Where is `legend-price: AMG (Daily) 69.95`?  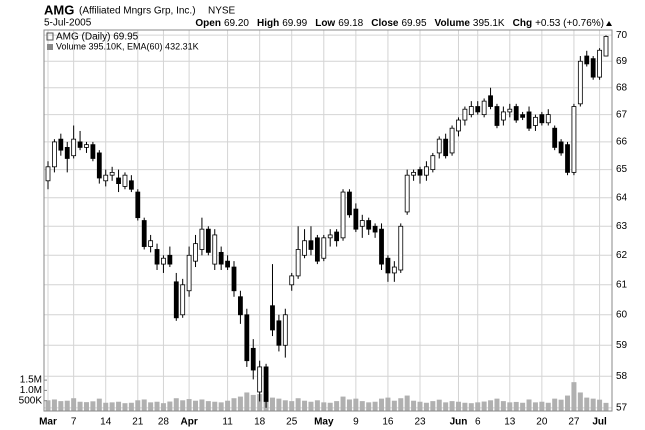
legend-price: AMG (Daily) 69.95 is located at coordinates (97, 37).